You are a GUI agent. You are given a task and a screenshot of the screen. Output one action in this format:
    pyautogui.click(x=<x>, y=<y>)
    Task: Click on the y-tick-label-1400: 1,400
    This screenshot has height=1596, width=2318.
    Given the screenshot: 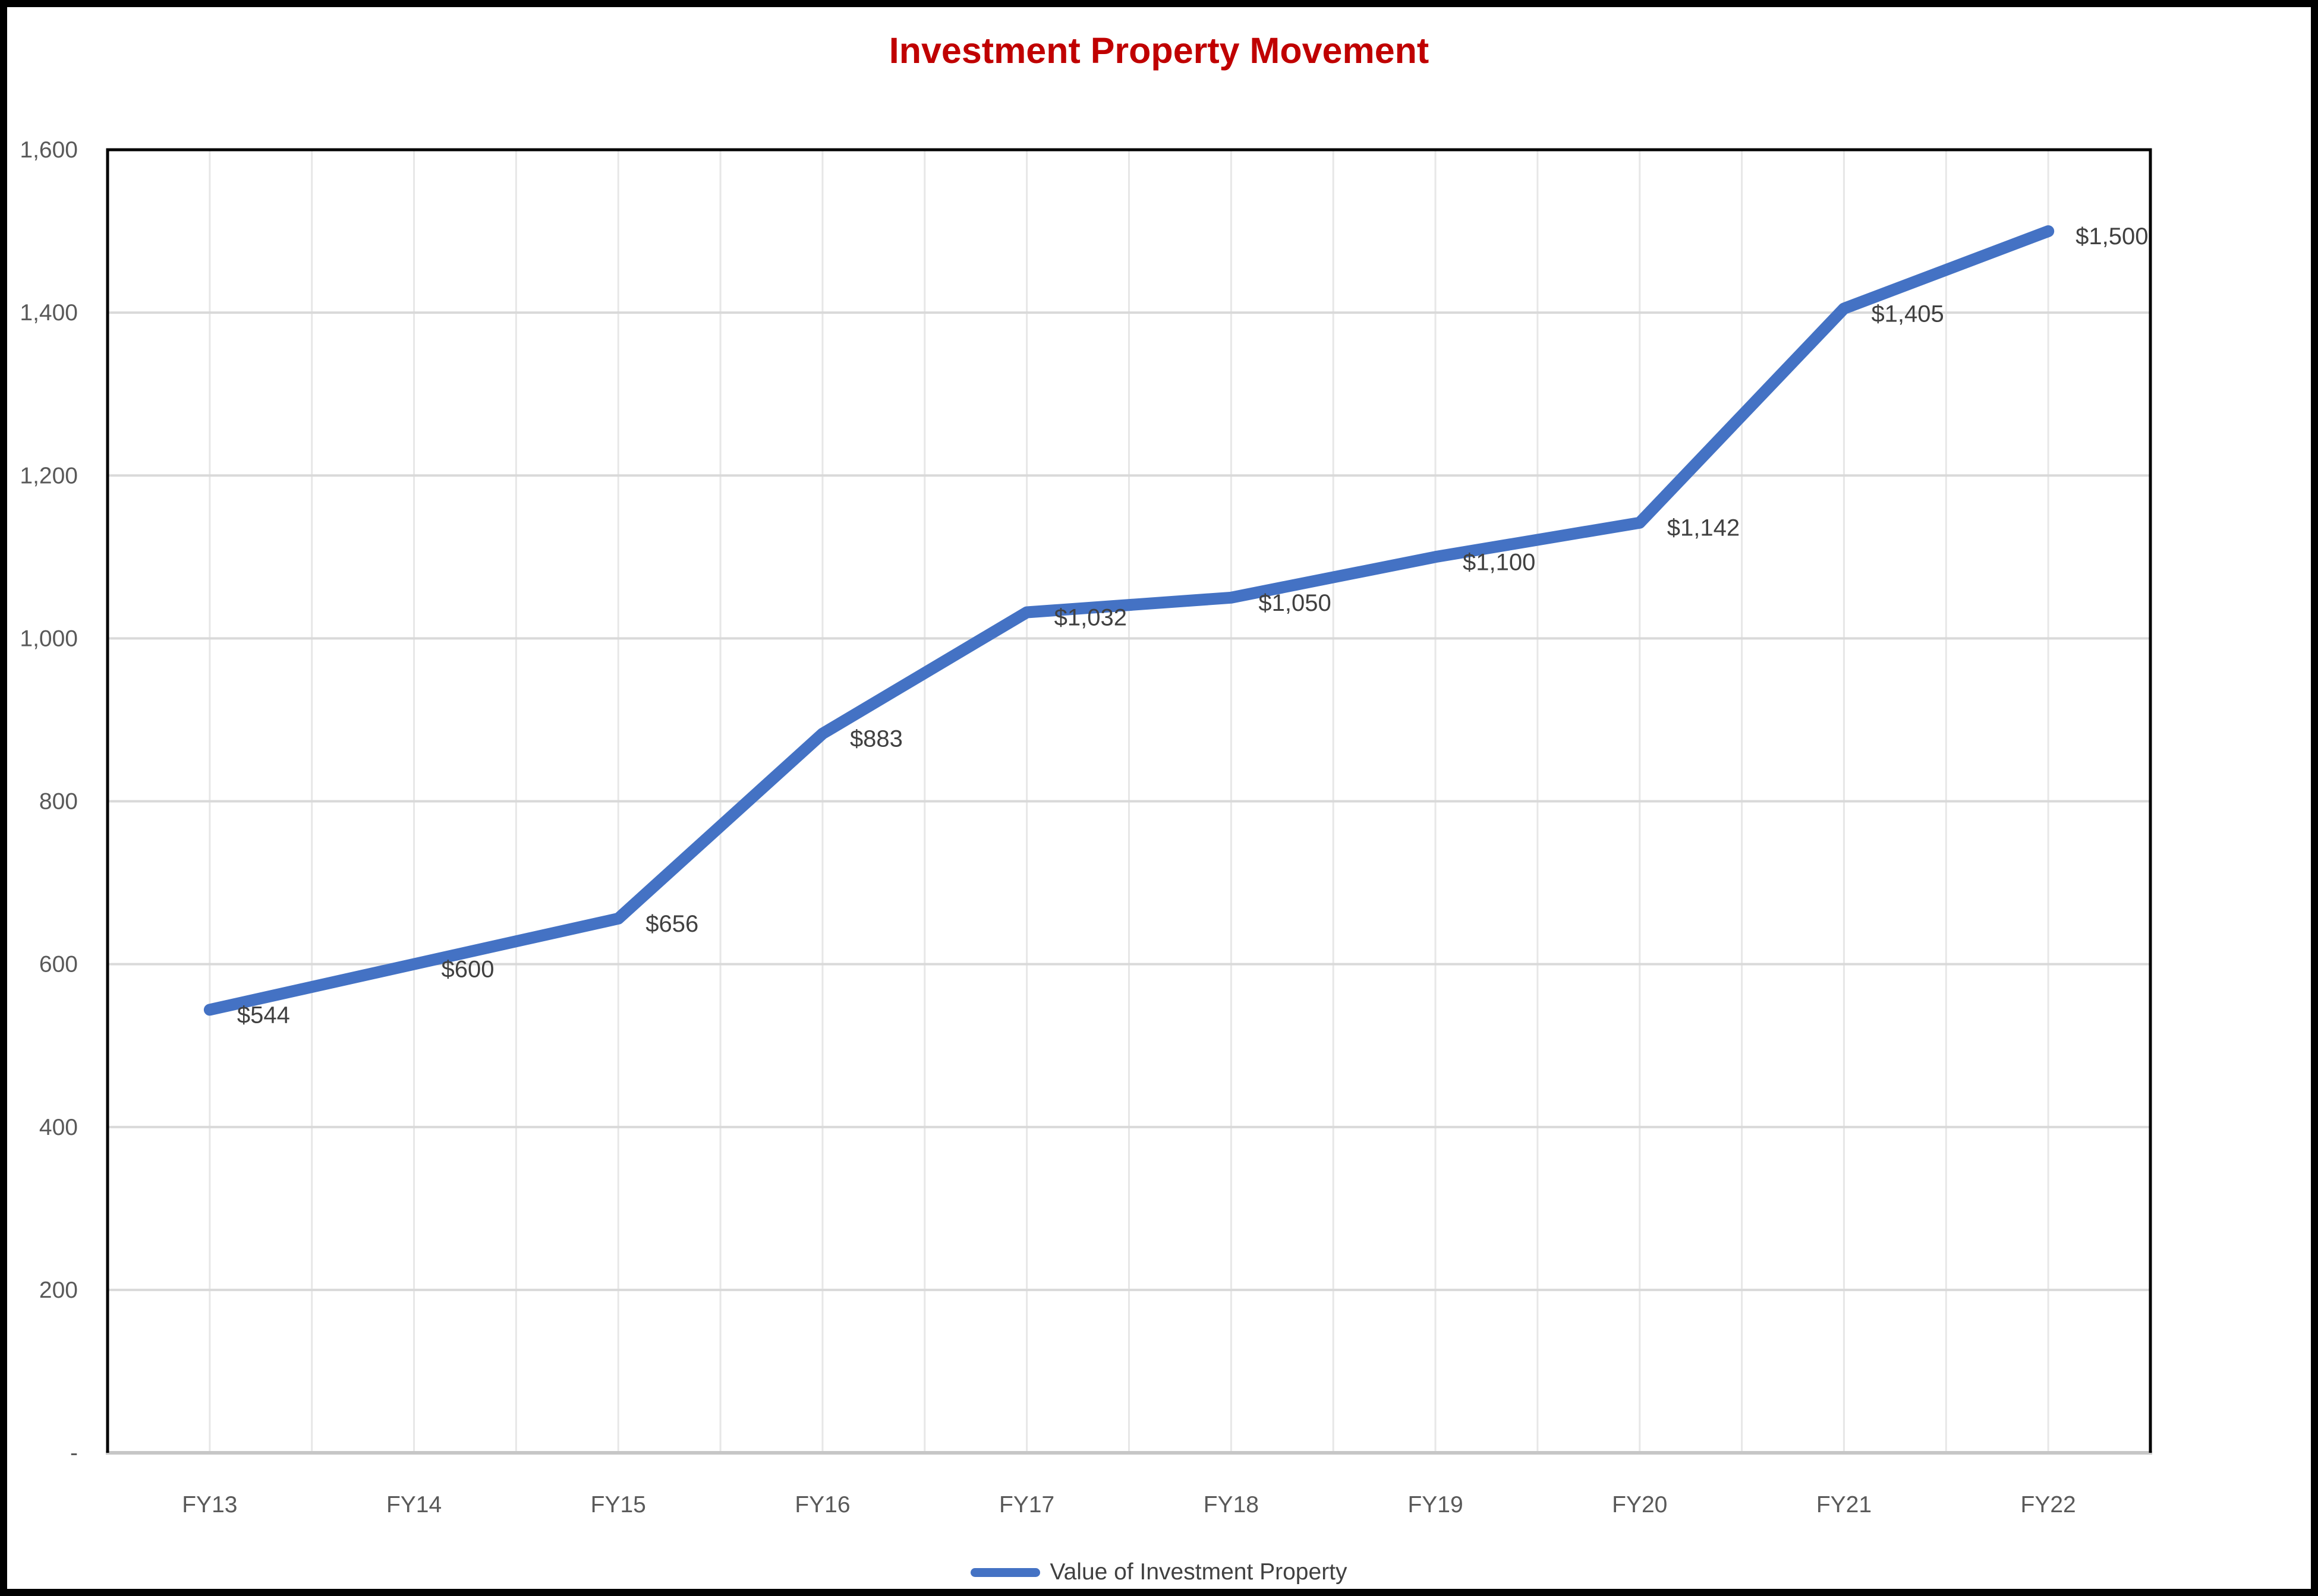 What is the action you would take?
    pyautogui.click(x=49, y=313)
    